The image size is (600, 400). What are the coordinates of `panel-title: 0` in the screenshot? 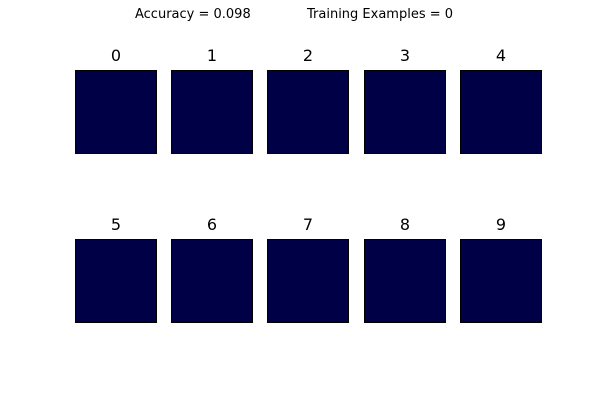 It's located at (116, 55).